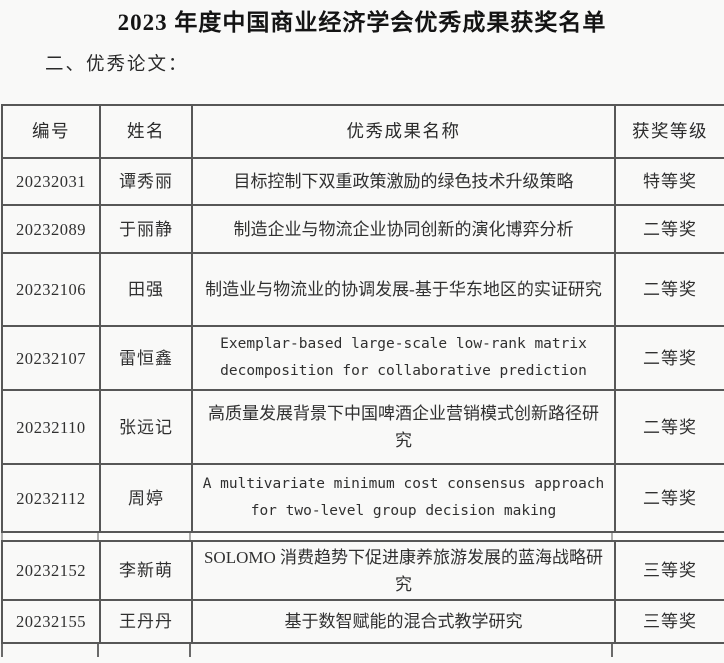 This screenshot has height=663, width=724. Describe the element at coordinates (147, 621) in the screenshot. I see `cell-name: 王丹丹` at that location.